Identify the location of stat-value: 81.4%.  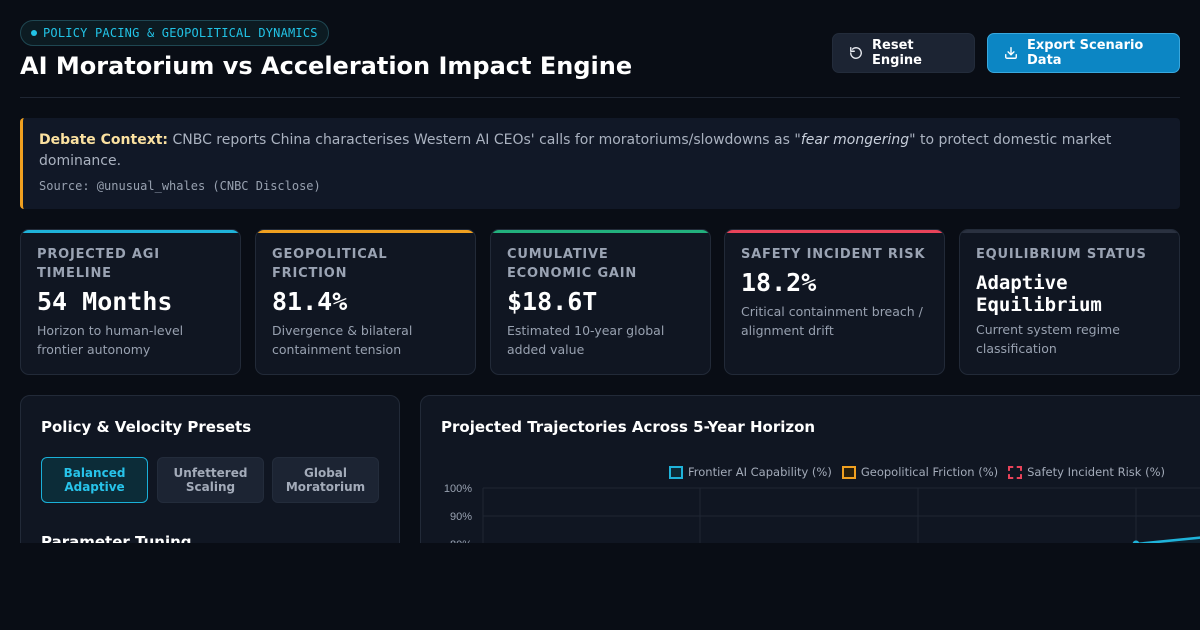
(310, 301).